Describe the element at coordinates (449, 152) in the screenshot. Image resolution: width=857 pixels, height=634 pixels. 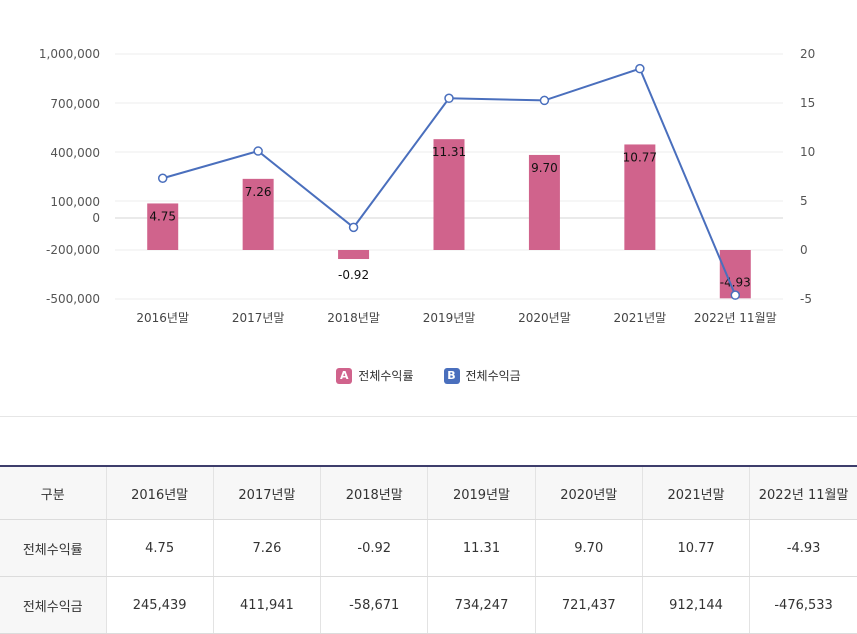
I see `bar-data-label: 11.31` at that location.